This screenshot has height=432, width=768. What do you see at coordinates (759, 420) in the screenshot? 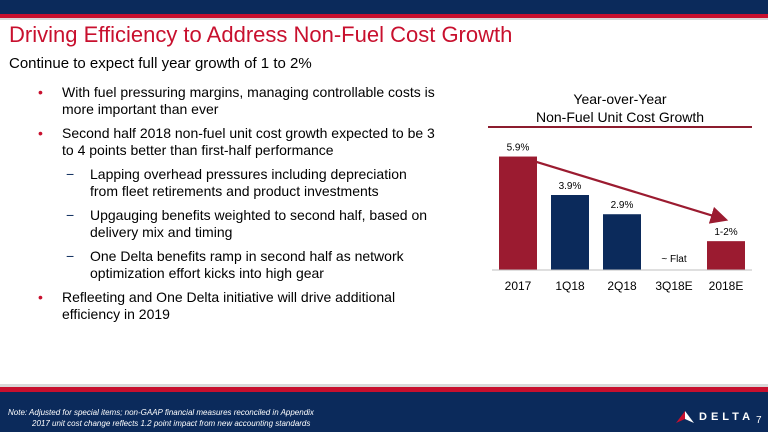
I see `page-number: 7` at bounding box center [759, 420].